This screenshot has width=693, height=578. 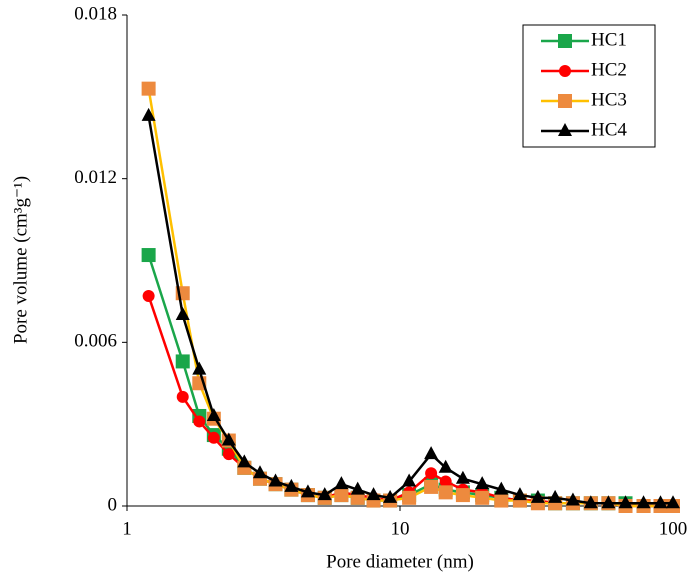 I want to click on y-axis-label: Pore volume (cm³g⁻¹), so click(x=20, y=260).